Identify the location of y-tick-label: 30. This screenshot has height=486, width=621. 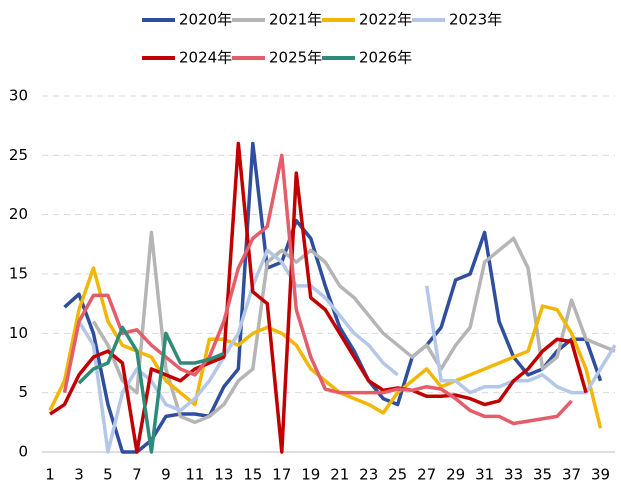
(18, 96).